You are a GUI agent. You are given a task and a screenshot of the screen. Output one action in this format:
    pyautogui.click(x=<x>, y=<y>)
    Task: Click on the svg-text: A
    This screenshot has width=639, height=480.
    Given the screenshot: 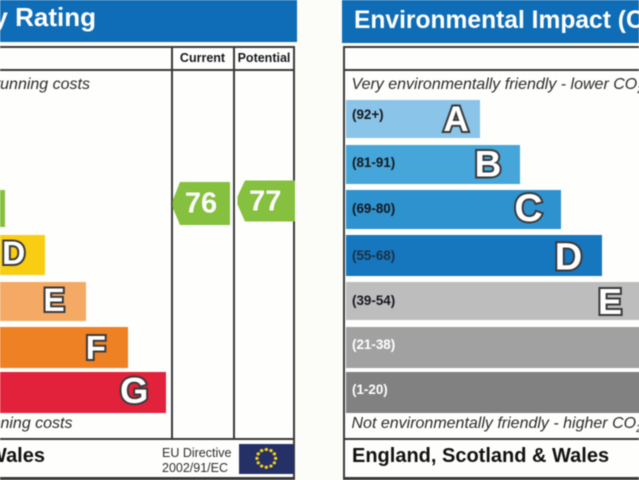 What is the action you would take?
    pyautogui.click(x=455, y=119)
    